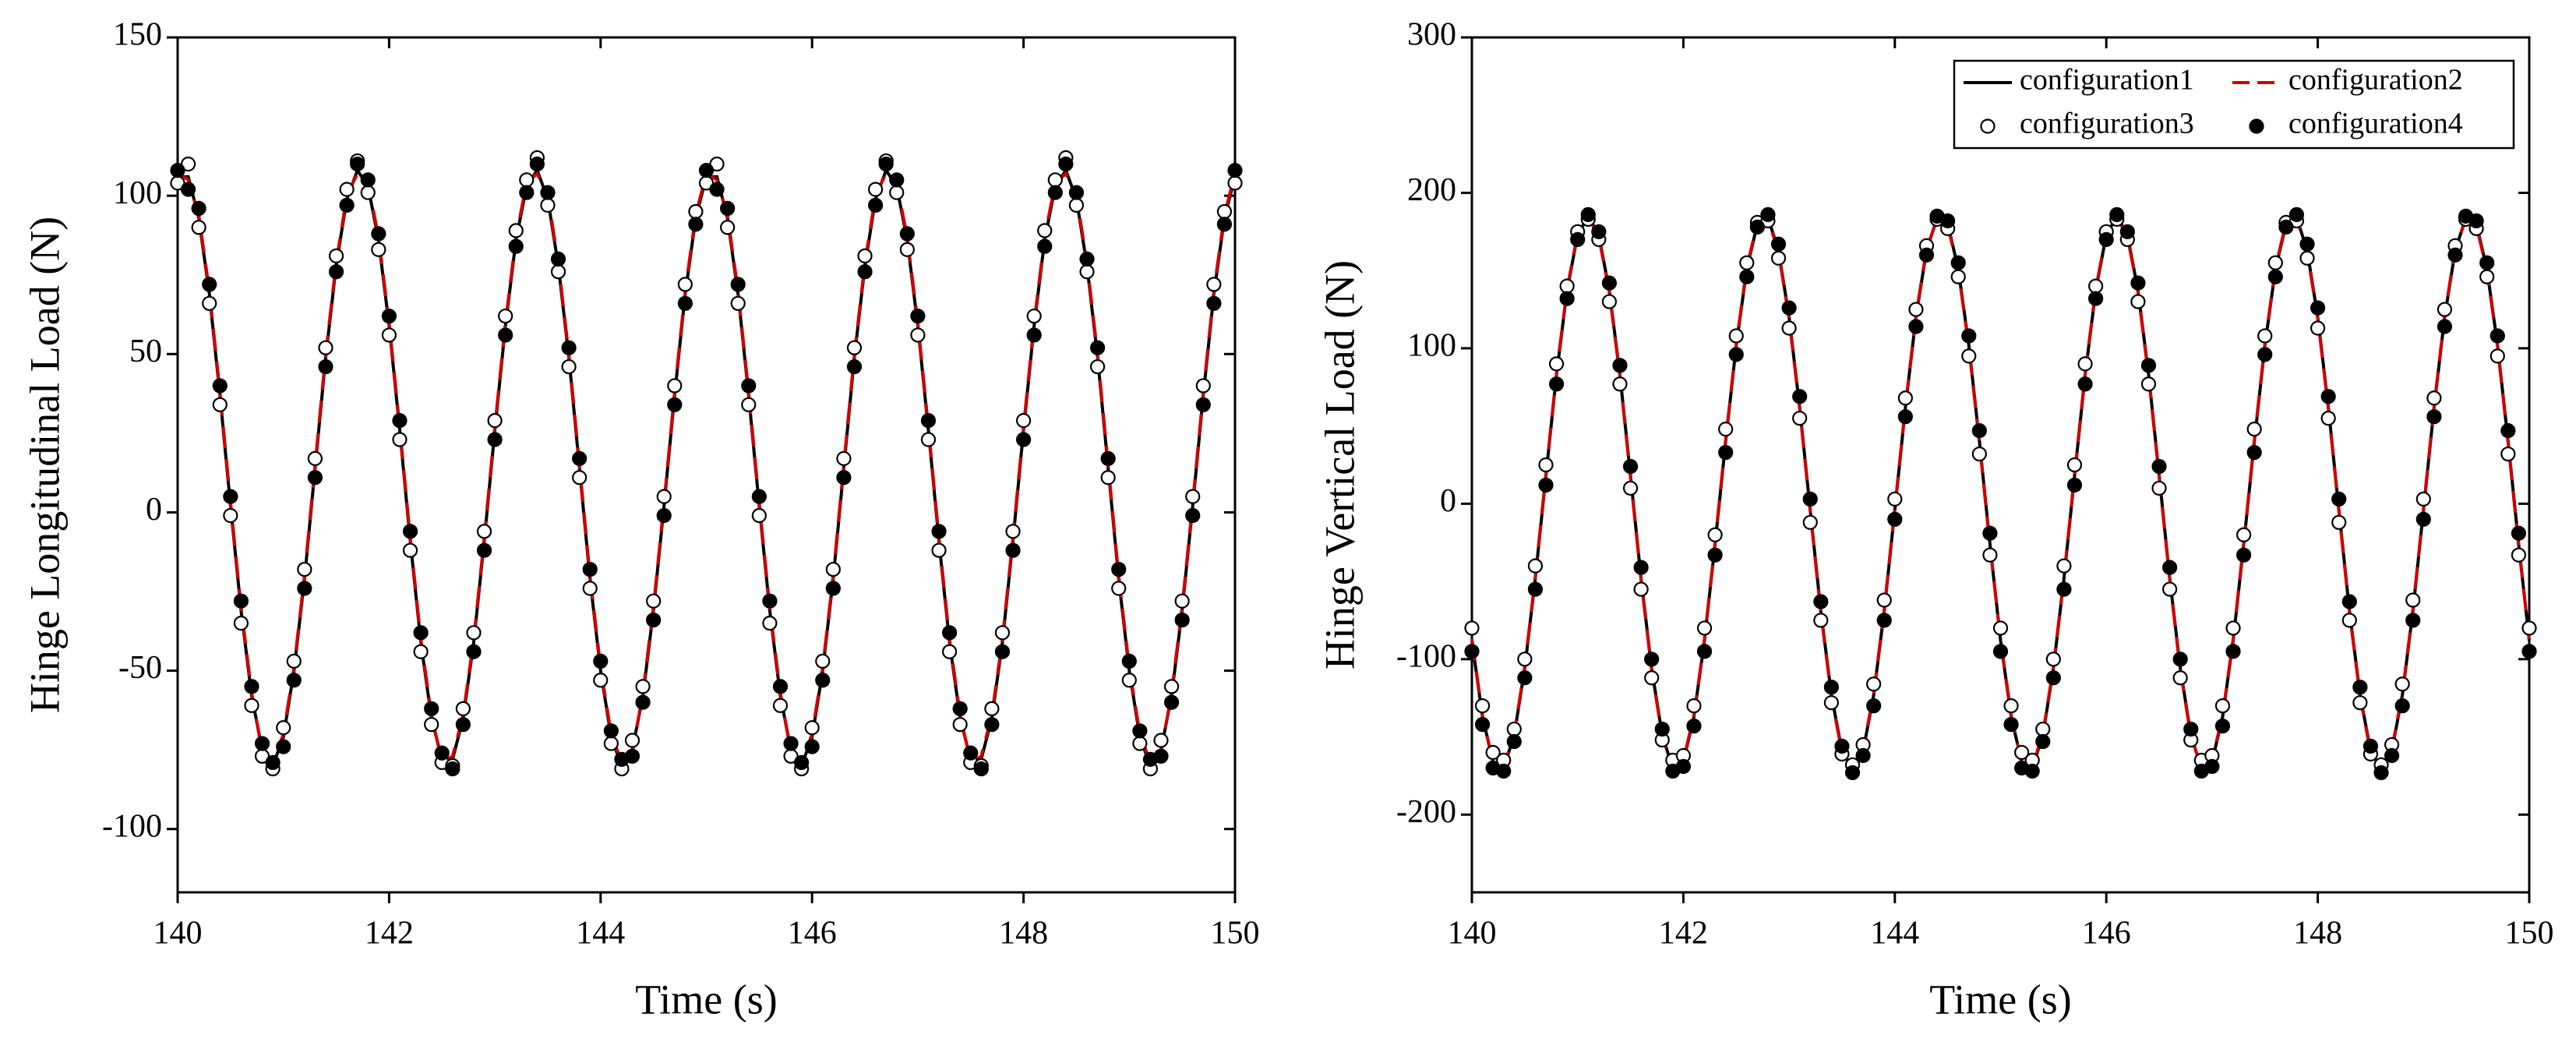  Describe the element at coordinates (2106, 934) in the screenshot. I see `x-tick-label: 146` at that location.